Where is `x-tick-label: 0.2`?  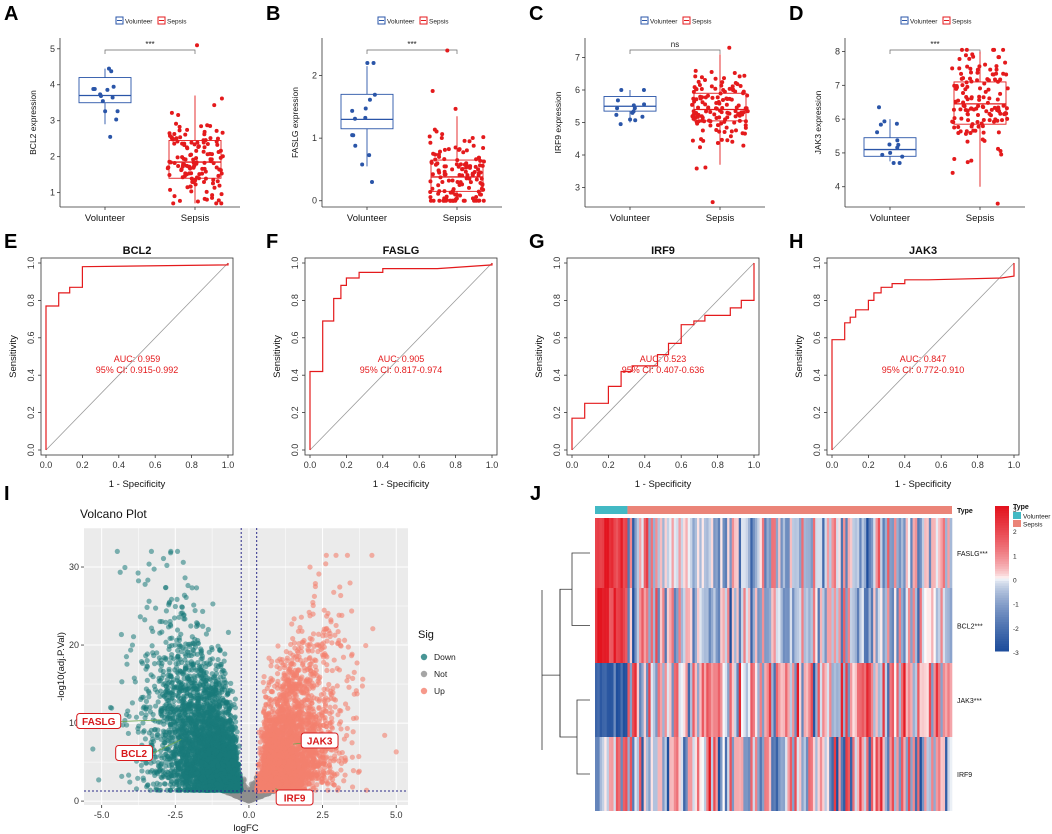
x-tick-label: 0.2 is located at coordinates (868, 465).